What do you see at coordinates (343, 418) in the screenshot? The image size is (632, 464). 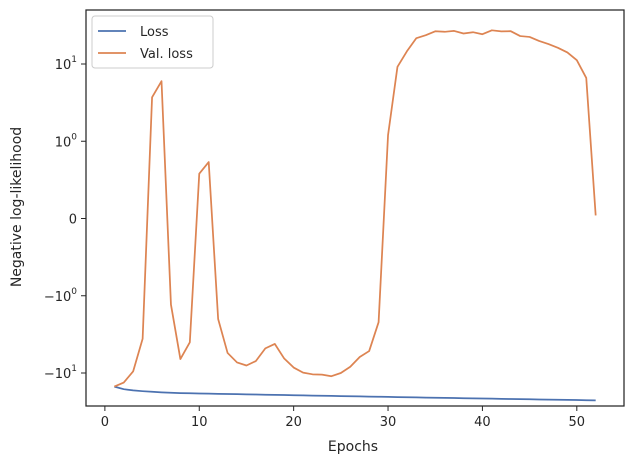 I see `x-axis-ticks: 0 10 20 30 40 50` at bounding box center [343, 418].